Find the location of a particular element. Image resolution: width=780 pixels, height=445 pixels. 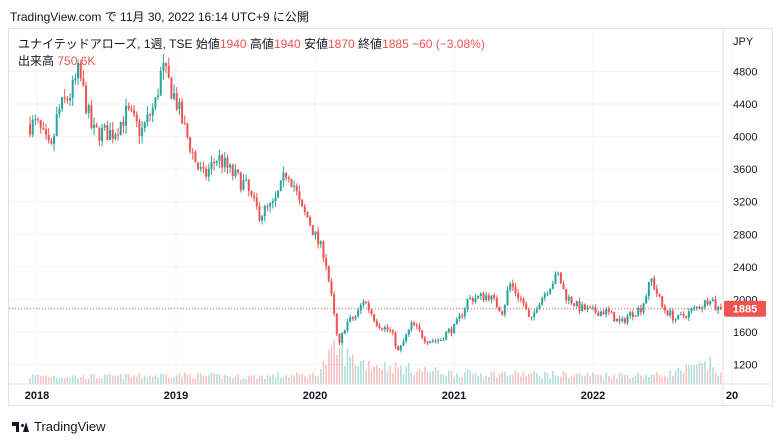

volume-legend: 出来高 750.6K is located at coordinates (56, 60).